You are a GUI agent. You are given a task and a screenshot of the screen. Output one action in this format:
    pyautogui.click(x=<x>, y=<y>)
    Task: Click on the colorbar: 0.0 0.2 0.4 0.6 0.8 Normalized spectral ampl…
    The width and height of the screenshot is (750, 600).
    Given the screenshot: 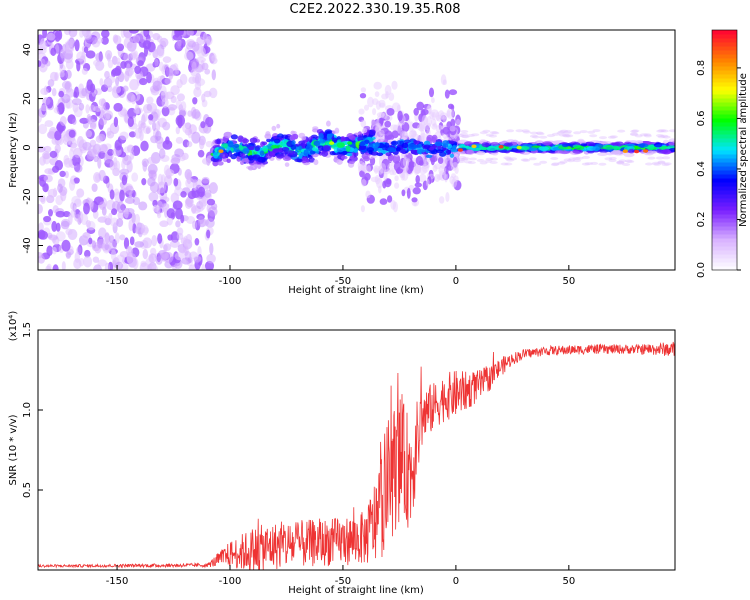 What is the action you would take?
    pyautogui.click(x=722, y=153)
    